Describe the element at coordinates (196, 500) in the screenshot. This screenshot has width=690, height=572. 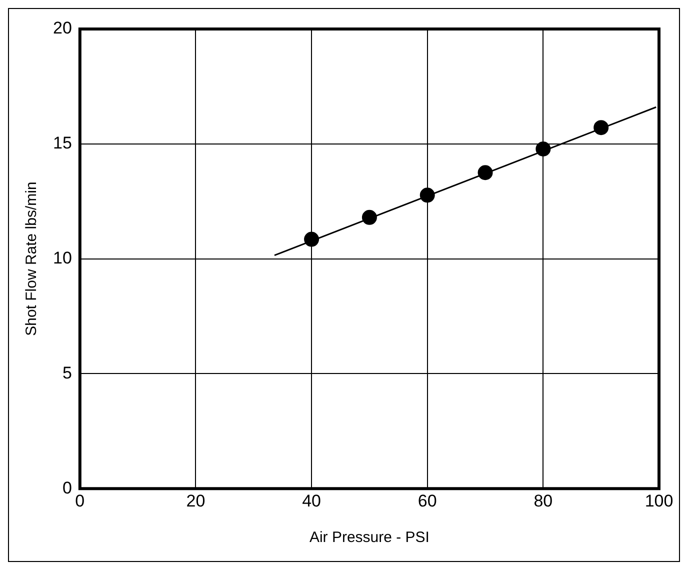
I see `x-tick-label: 20` at that location.